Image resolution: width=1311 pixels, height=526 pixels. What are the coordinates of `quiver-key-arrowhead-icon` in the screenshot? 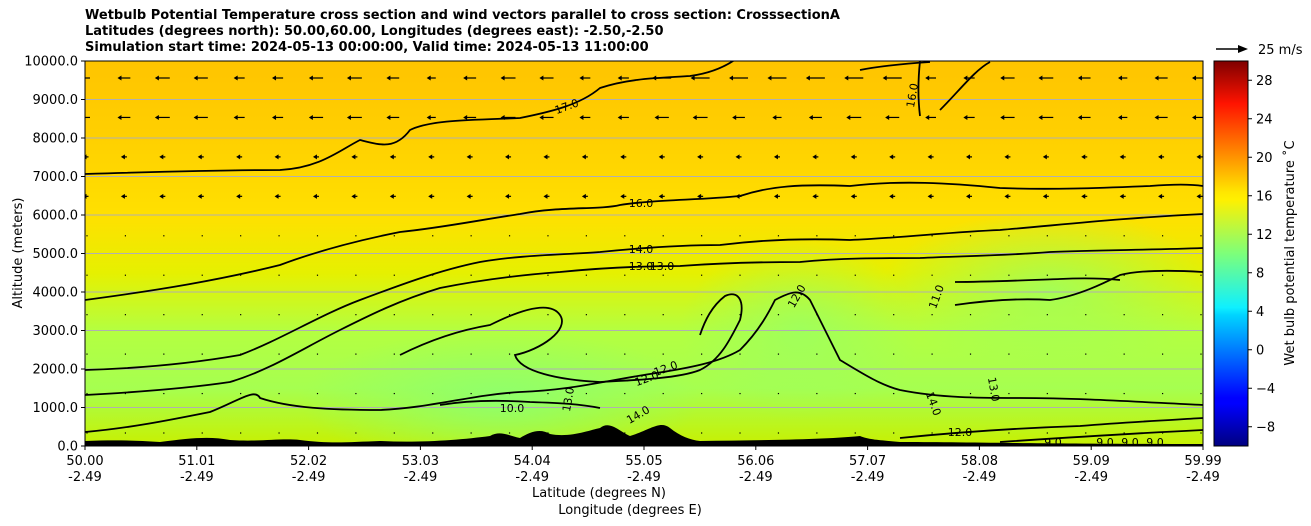 It's located at (1243, 49).